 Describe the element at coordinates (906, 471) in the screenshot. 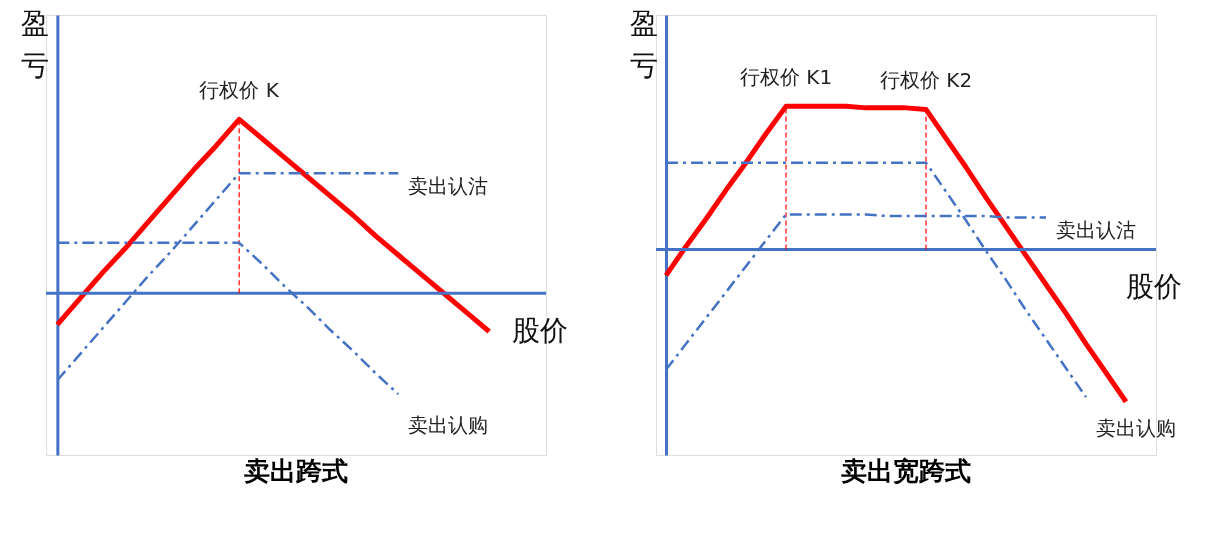

I see `text: 卖出宽跨式` at that location.